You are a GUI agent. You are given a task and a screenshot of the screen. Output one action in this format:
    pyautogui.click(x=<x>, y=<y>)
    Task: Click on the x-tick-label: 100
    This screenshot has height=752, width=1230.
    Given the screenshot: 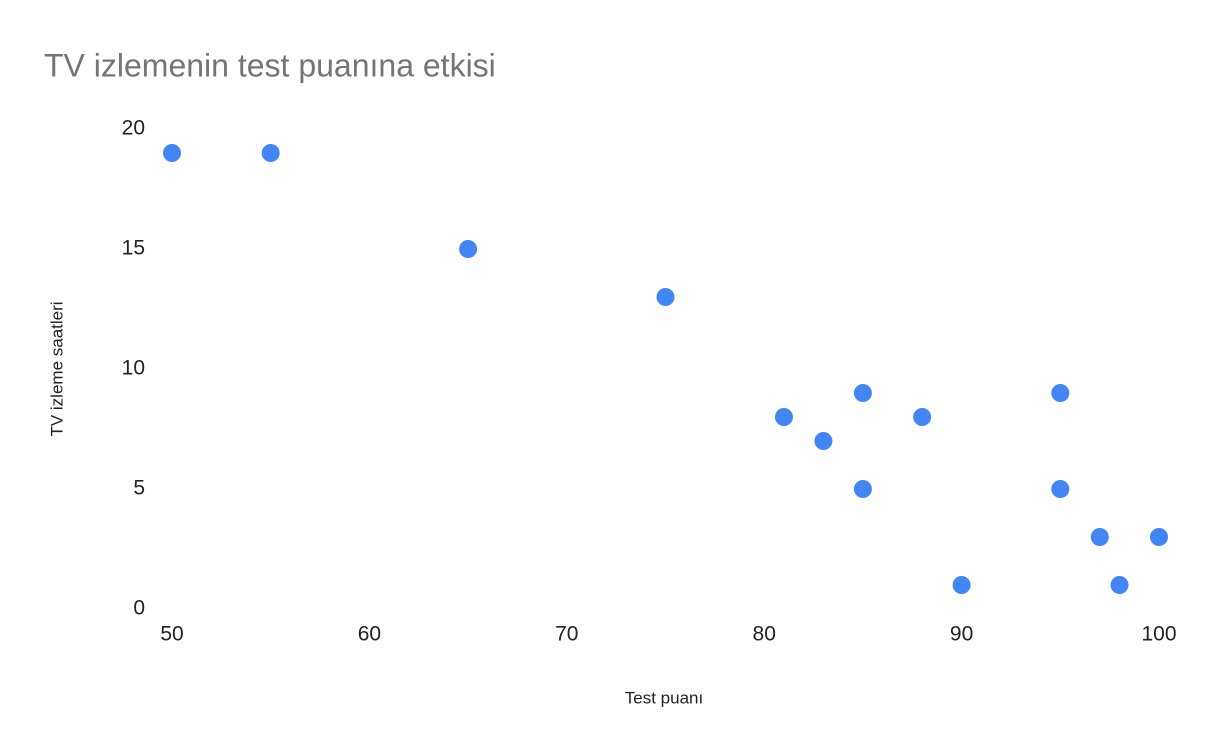 What is the action you would take?
    pyautogui.click(x=1158, y=634)
    